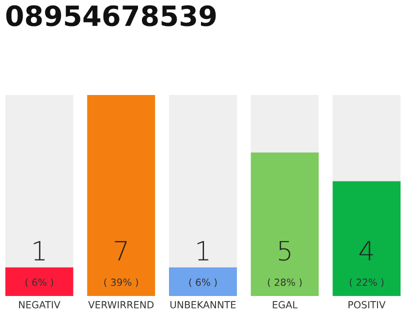  I want to click on x-tick-label: POSITIV, so click(367, 304).